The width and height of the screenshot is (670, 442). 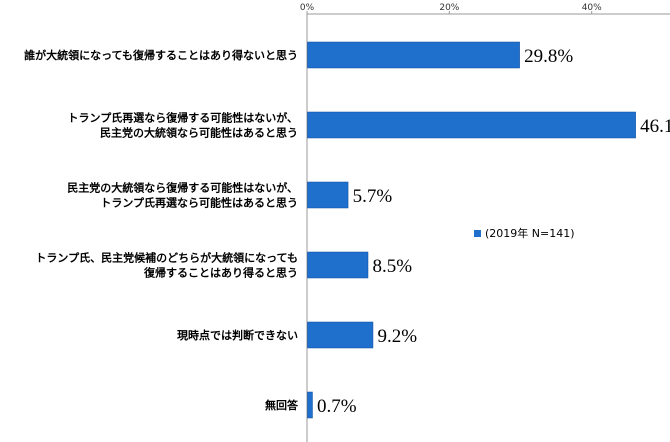 What do you see at coordinates (220, 273) in the screenshot?
I see `category-label-line: 復帰することはあり得ると思う` at bounding box center [220, 273].